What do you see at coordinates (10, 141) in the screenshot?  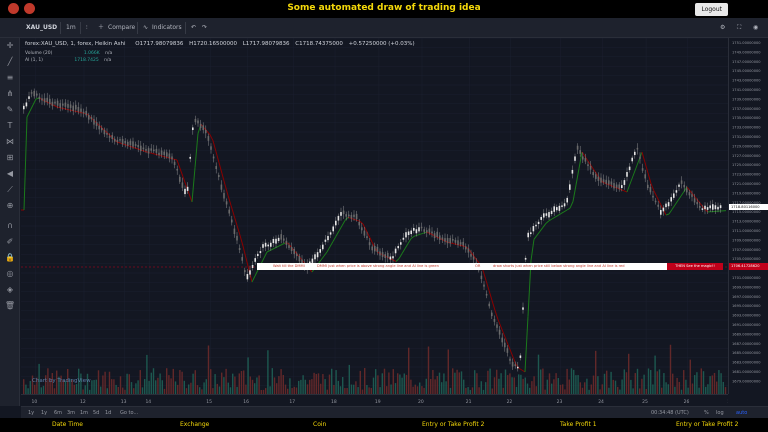 I see `pattern-icon: ⋈` at bounding box center [10, 141].